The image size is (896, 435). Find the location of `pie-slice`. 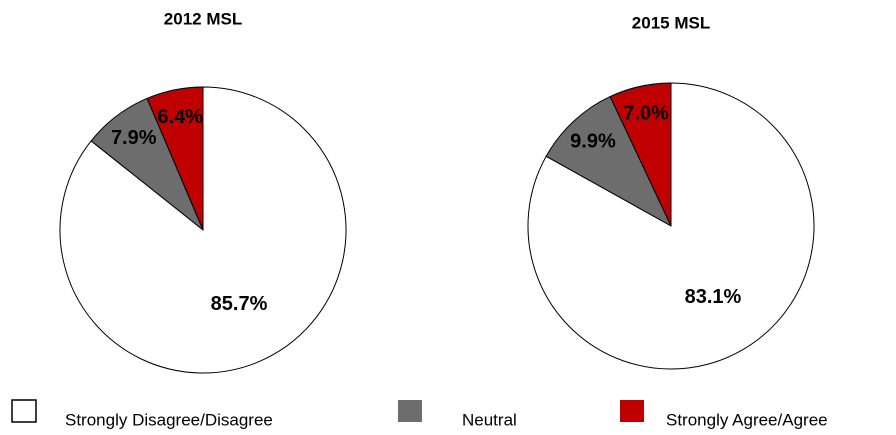

pie-slice is located at coordinates (609, 161).